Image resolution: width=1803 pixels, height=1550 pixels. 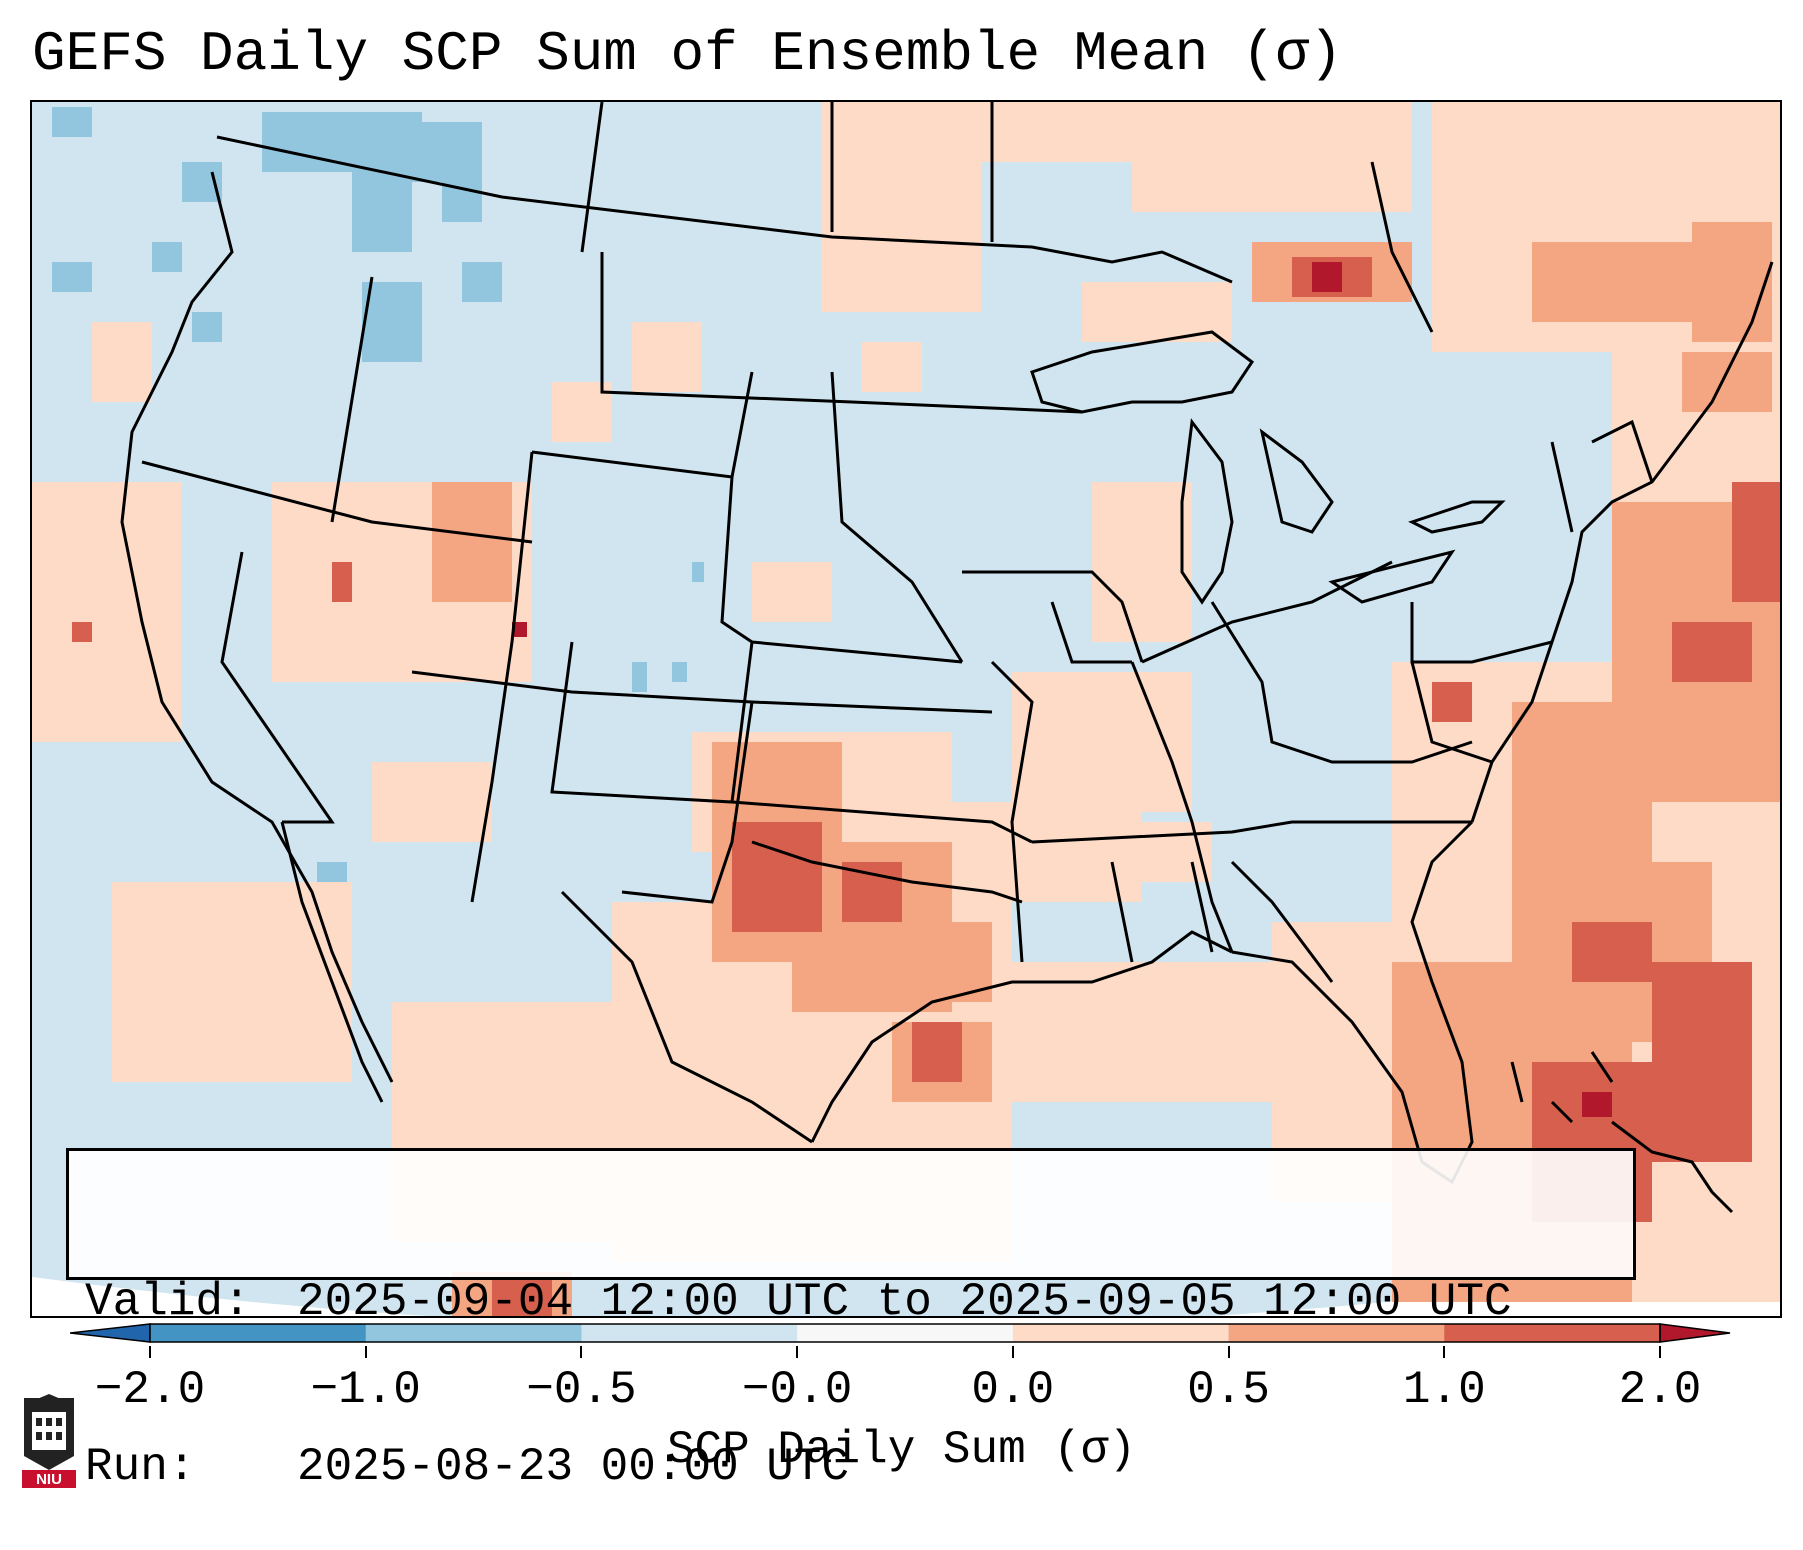 I want to click on colorbar-tick-label: −2.0, so click(x=150, y=1390).